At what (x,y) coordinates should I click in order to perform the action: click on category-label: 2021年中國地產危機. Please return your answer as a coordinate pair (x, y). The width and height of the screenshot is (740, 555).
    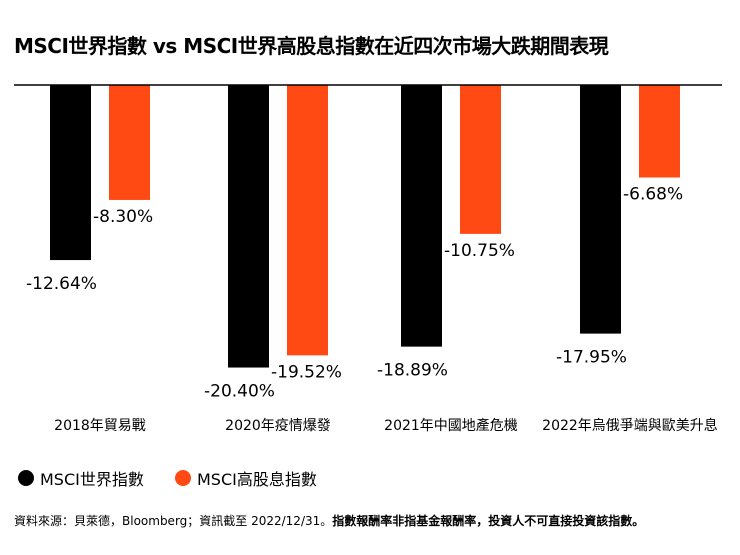
    Looking at the image, I should click on (451, 425).